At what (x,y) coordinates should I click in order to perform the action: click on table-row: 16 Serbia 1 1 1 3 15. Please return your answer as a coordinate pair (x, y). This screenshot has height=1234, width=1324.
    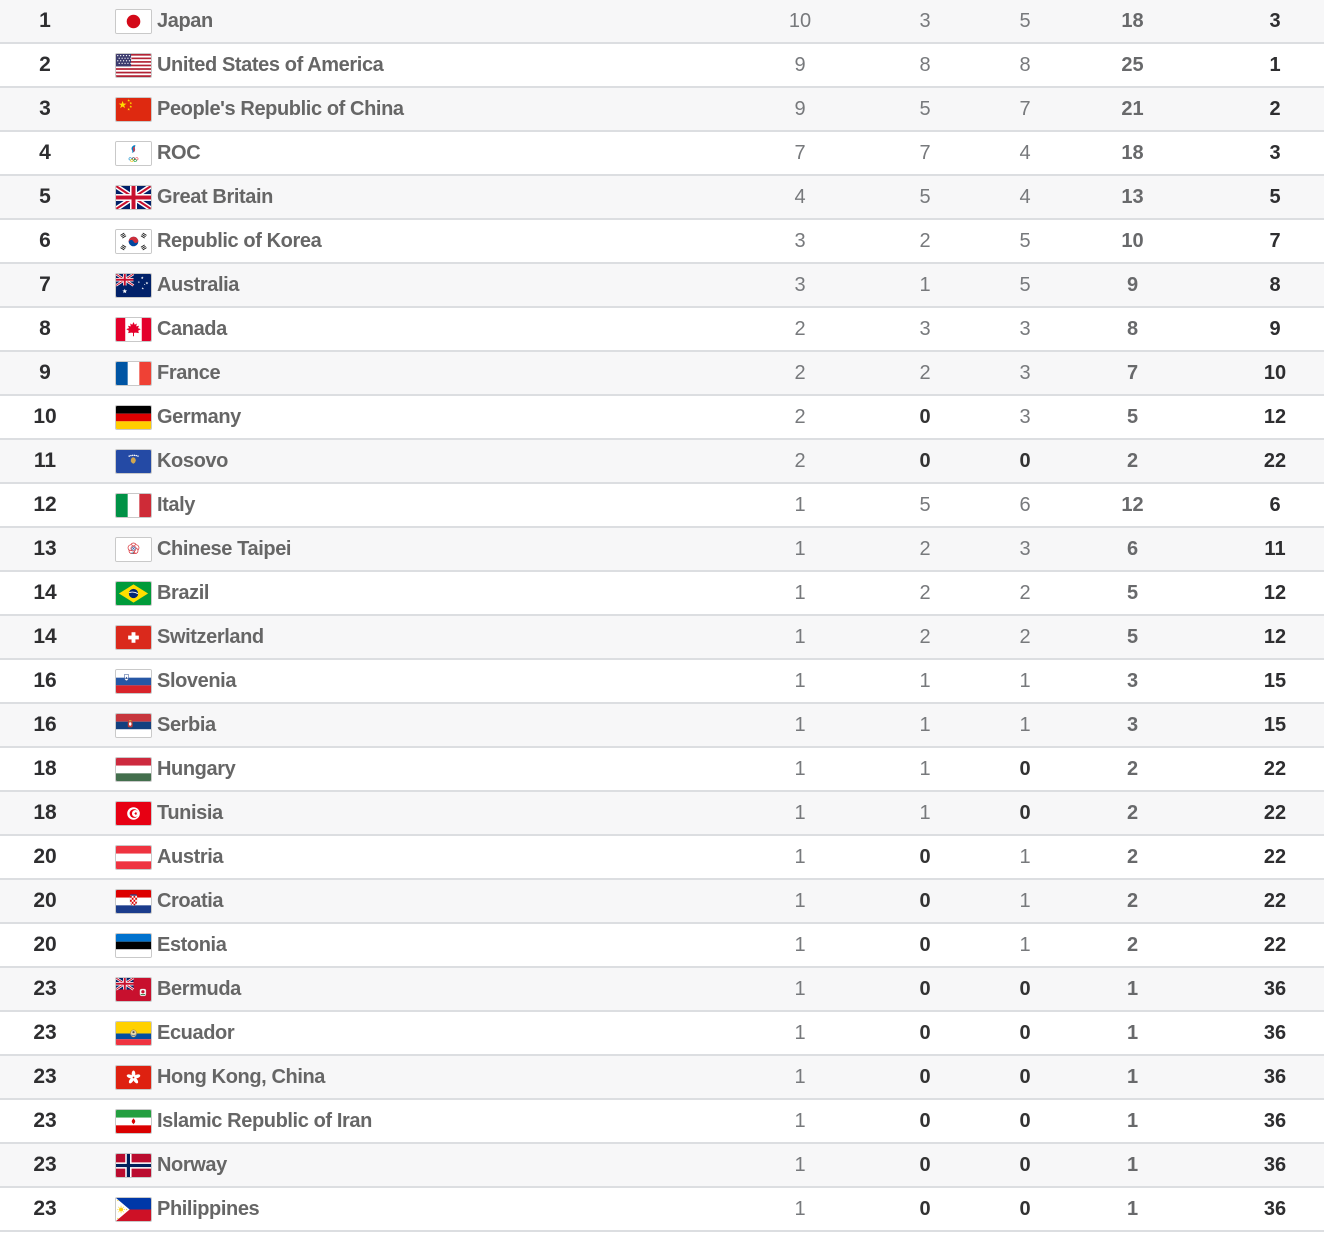
    Looking at the image, I should click on (662, 726).